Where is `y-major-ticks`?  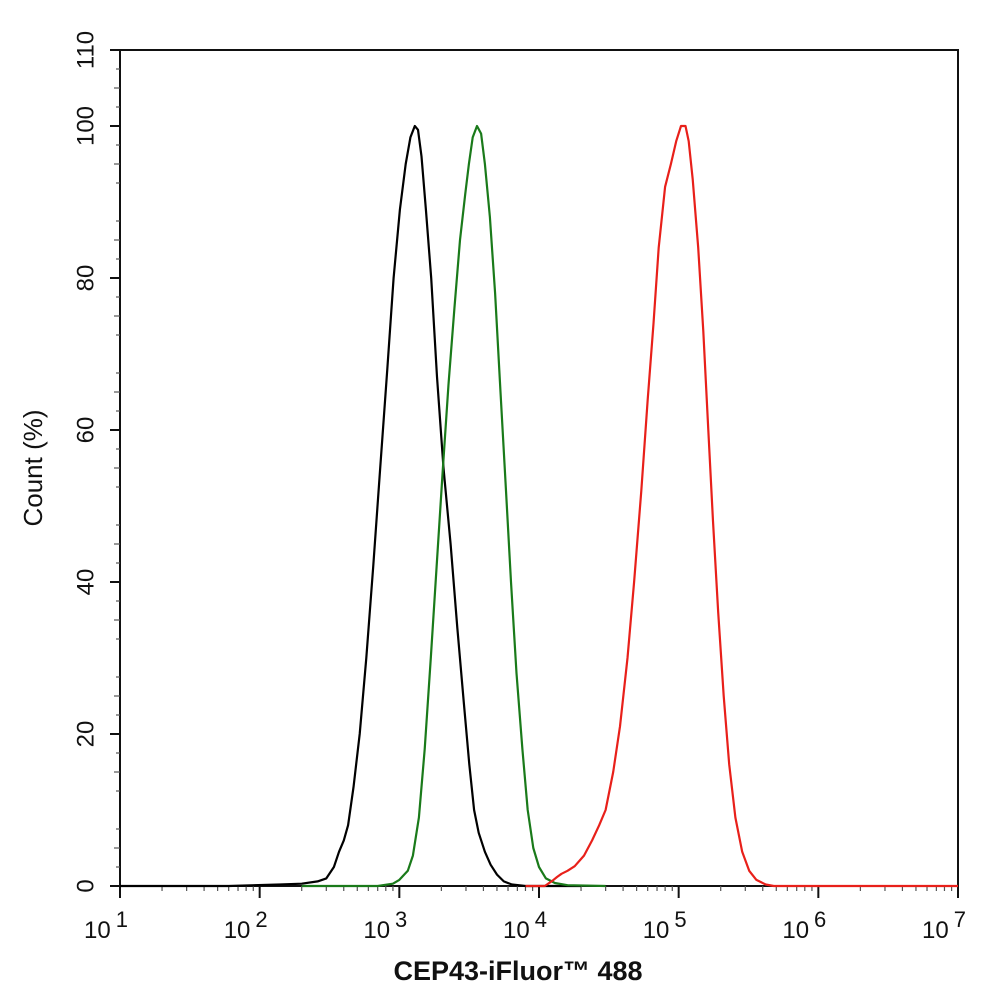 y-major-ticks is located at coordinates (115, 468).